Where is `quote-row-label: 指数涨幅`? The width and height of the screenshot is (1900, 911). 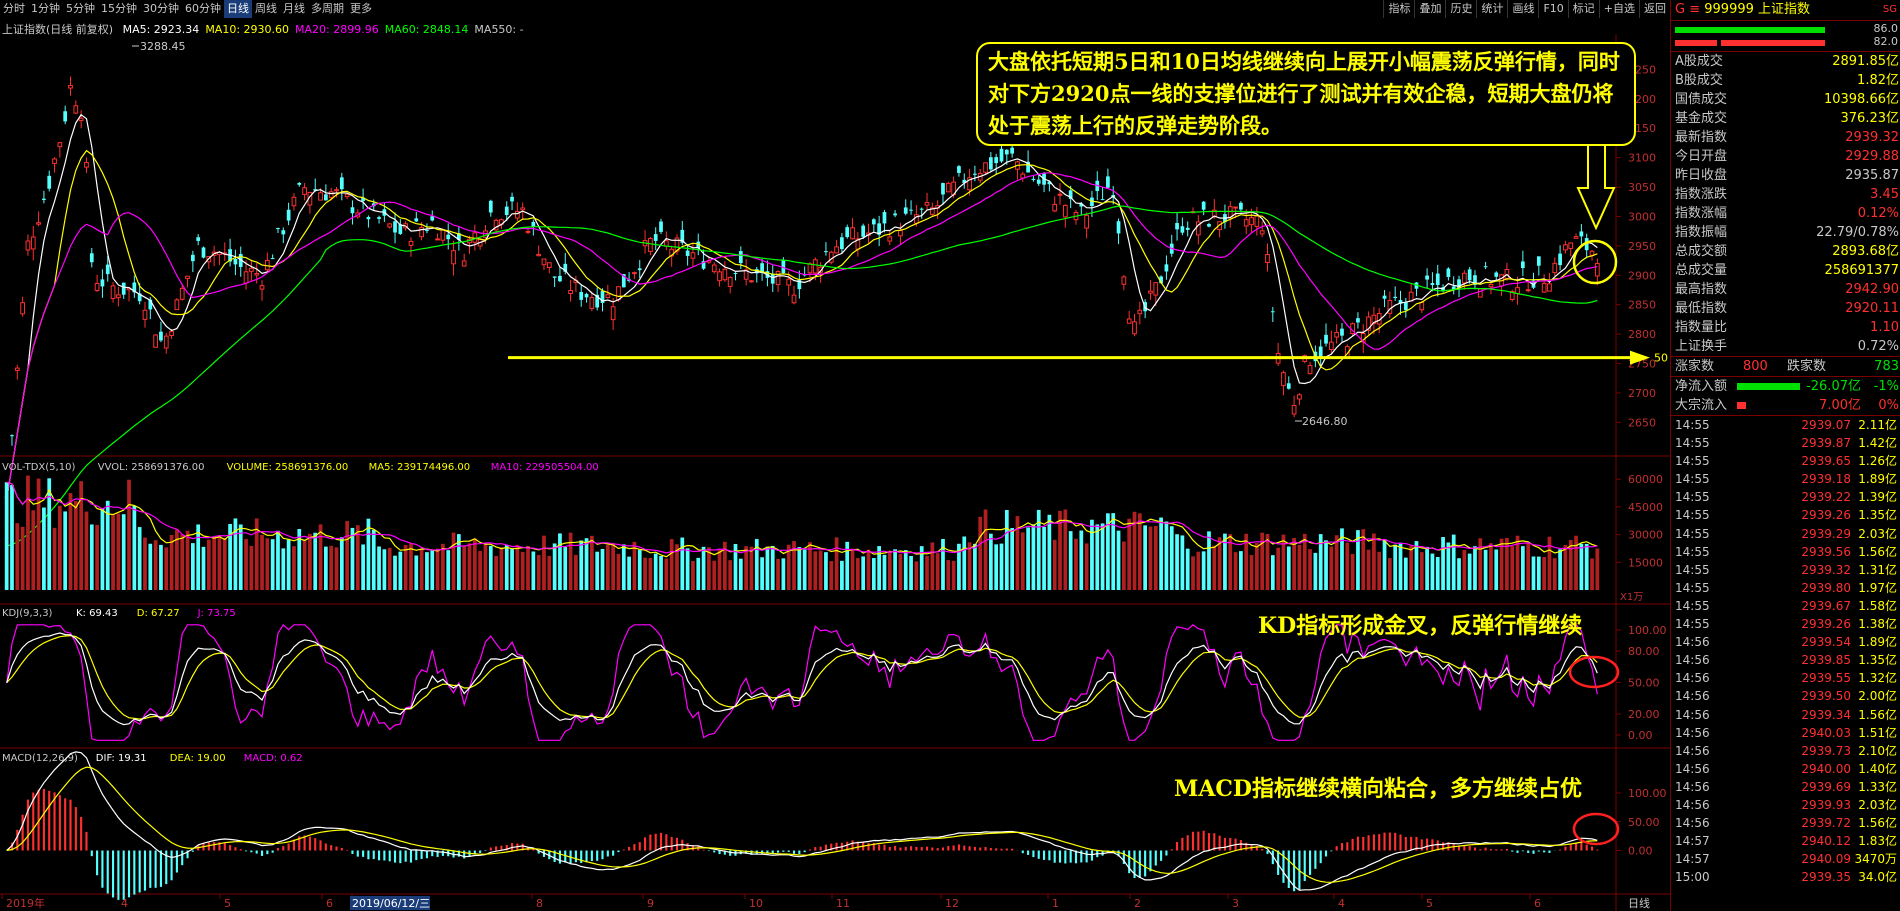 quote-row-label: 指数涨幅 is located at coordinates (1701, 213).